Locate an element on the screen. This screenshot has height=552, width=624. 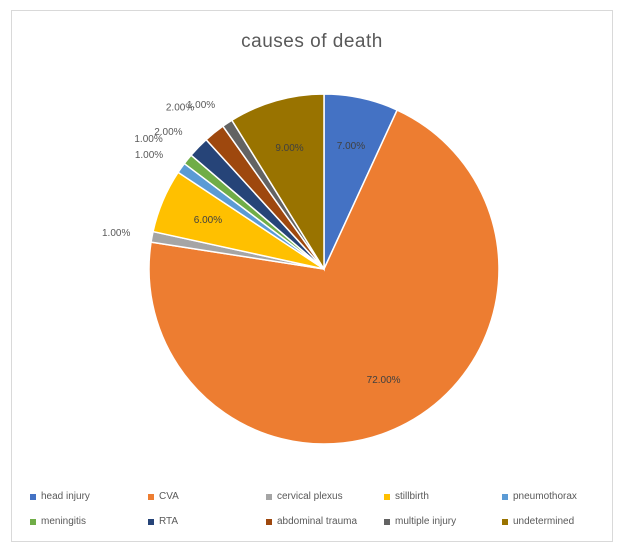
legend-item: head injury is located at coordinates (60, 496).